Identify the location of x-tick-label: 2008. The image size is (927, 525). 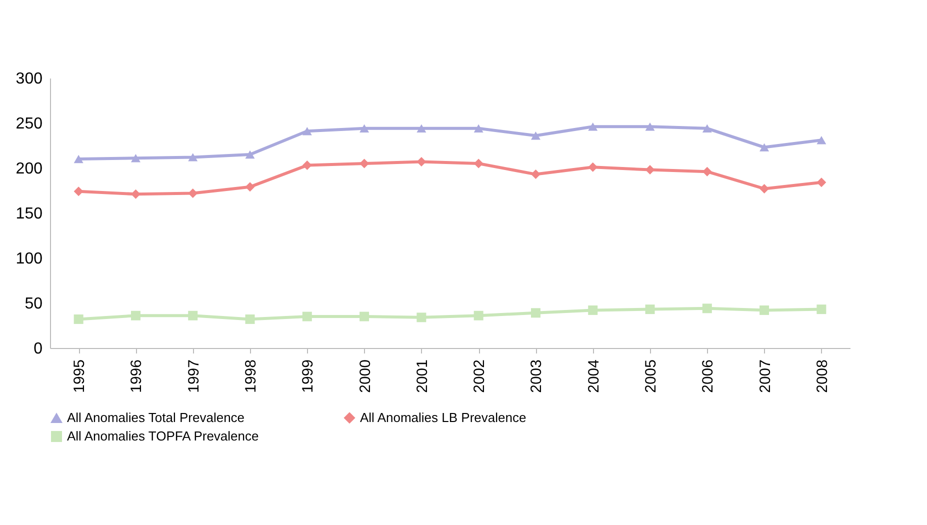
(822, 376).